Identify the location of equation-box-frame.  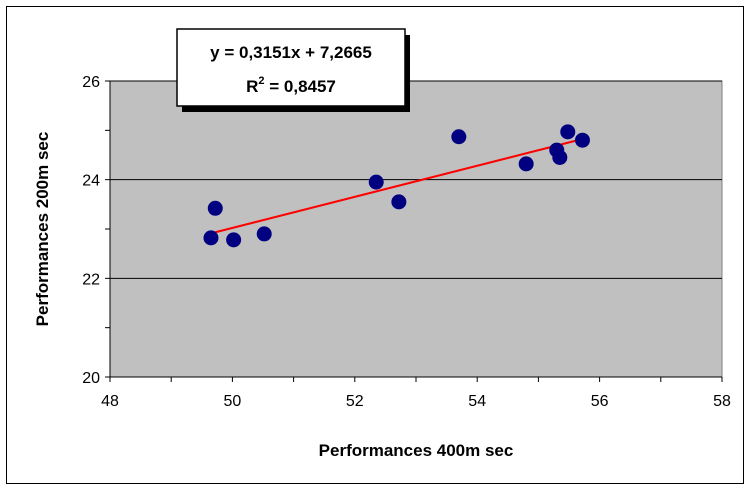
(291, 67).